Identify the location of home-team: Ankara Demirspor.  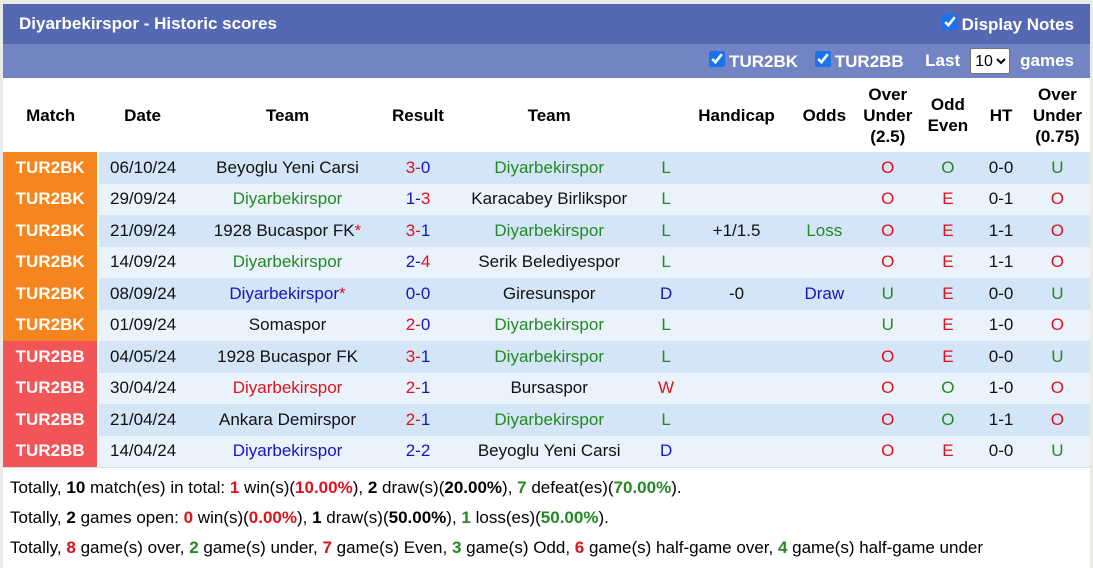
(287, 420).